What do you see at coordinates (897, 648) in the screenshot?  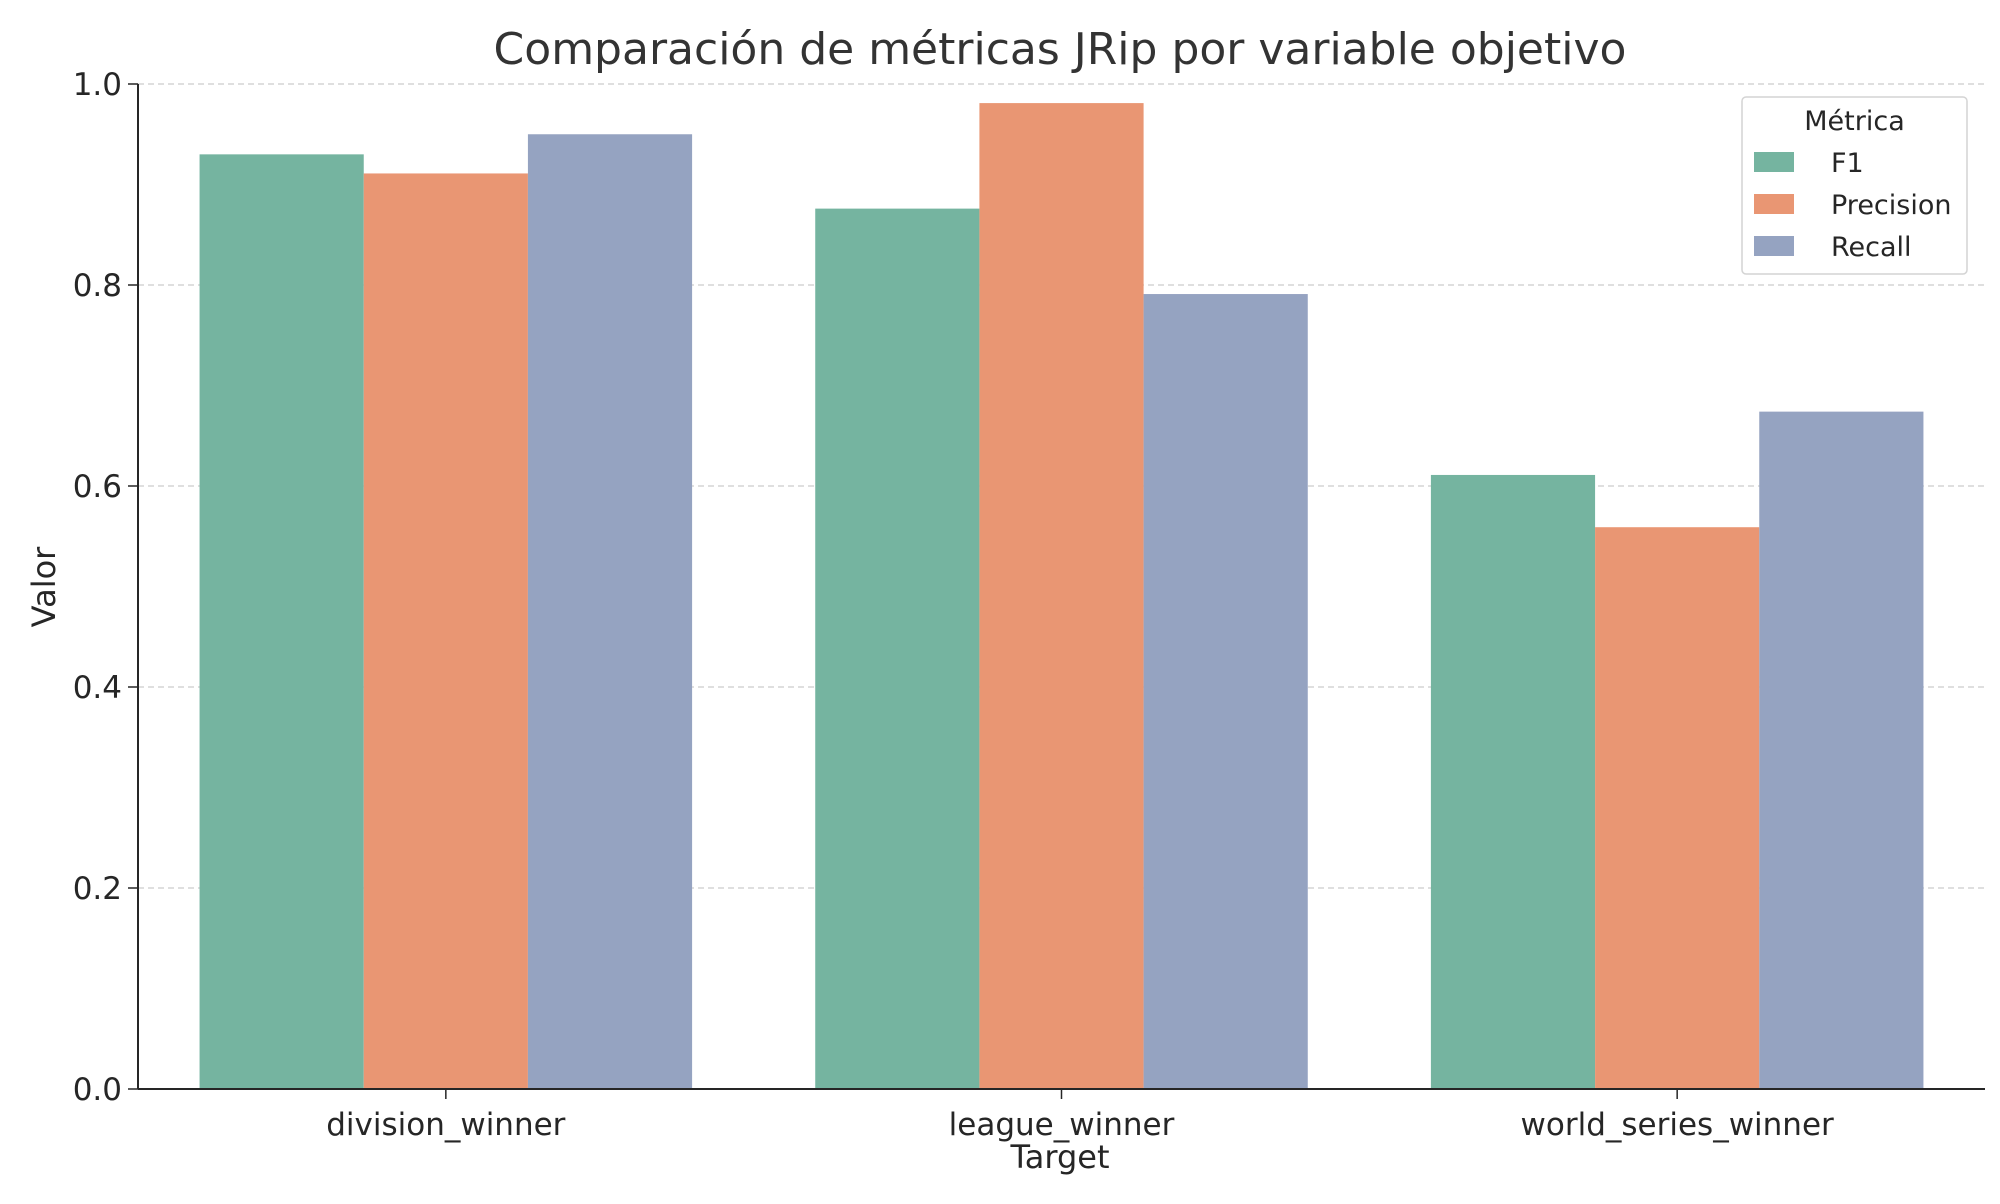 I see `bar-f1-league_winner` at bounding box center [897, 648].